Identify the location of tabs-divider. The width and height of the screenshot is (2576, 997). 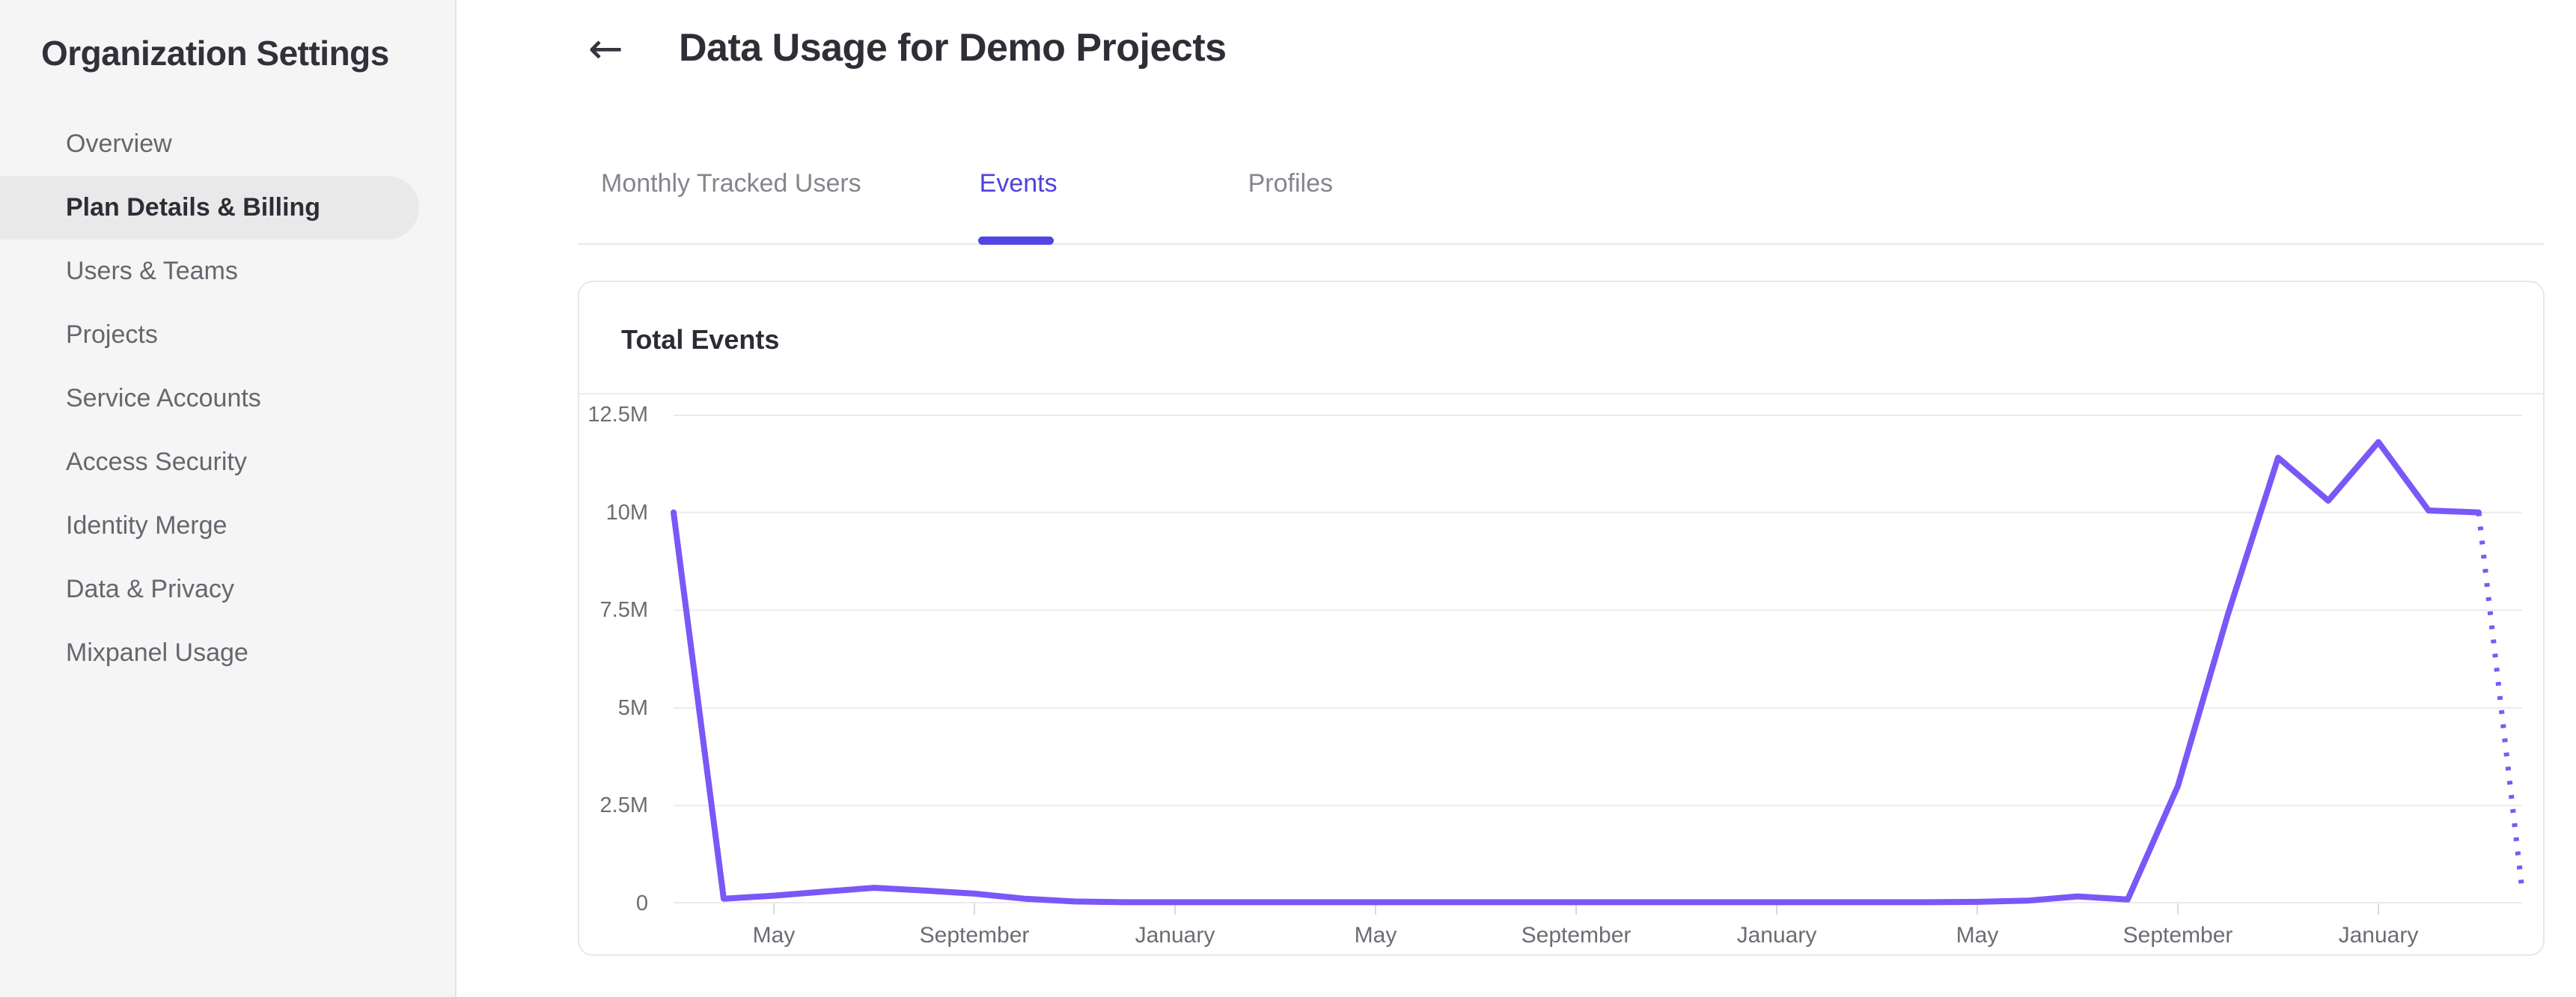
(1561, 244).